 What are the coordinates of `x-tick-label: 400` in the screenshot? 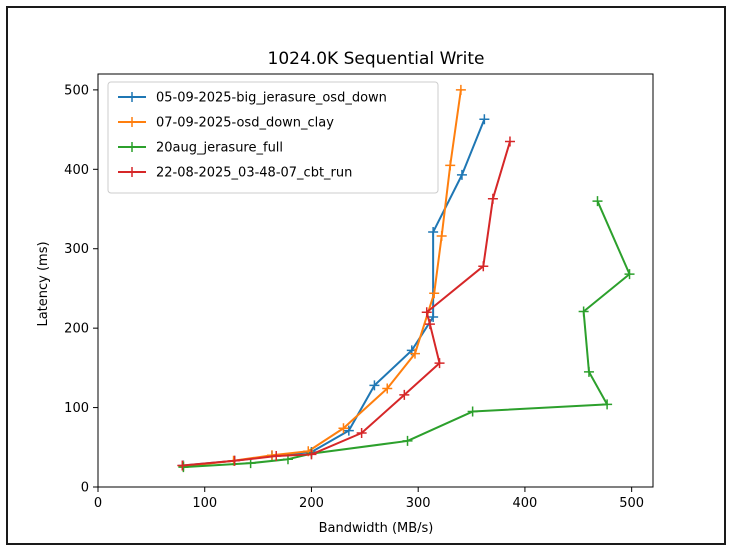 It's located at (525, 503).